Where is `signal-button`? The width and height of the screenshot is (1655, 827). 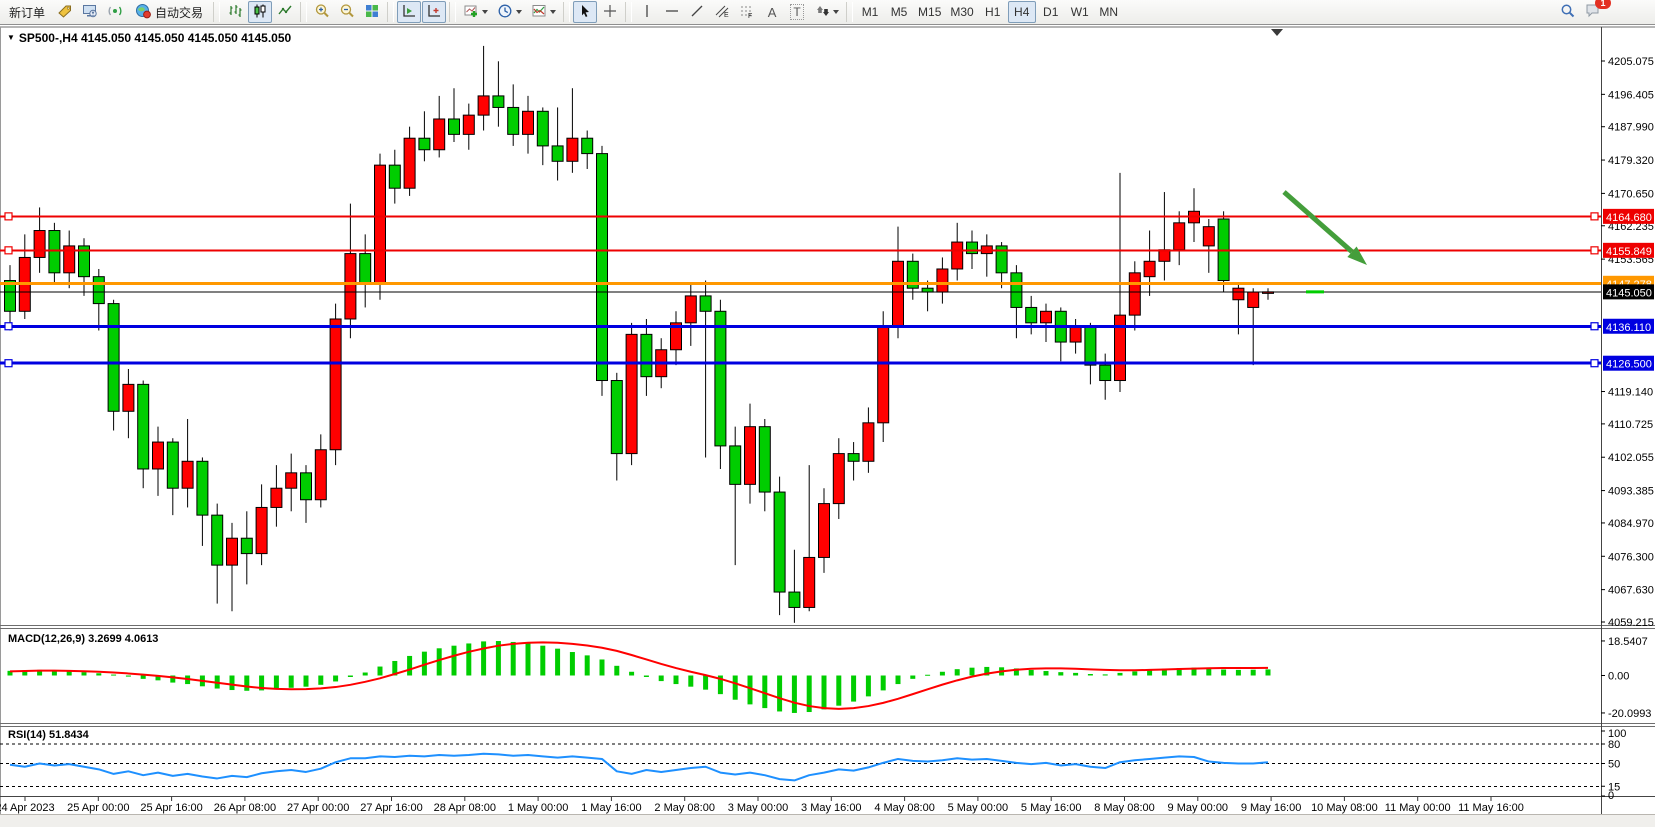 signal-button is located at coordinates (115, 12).